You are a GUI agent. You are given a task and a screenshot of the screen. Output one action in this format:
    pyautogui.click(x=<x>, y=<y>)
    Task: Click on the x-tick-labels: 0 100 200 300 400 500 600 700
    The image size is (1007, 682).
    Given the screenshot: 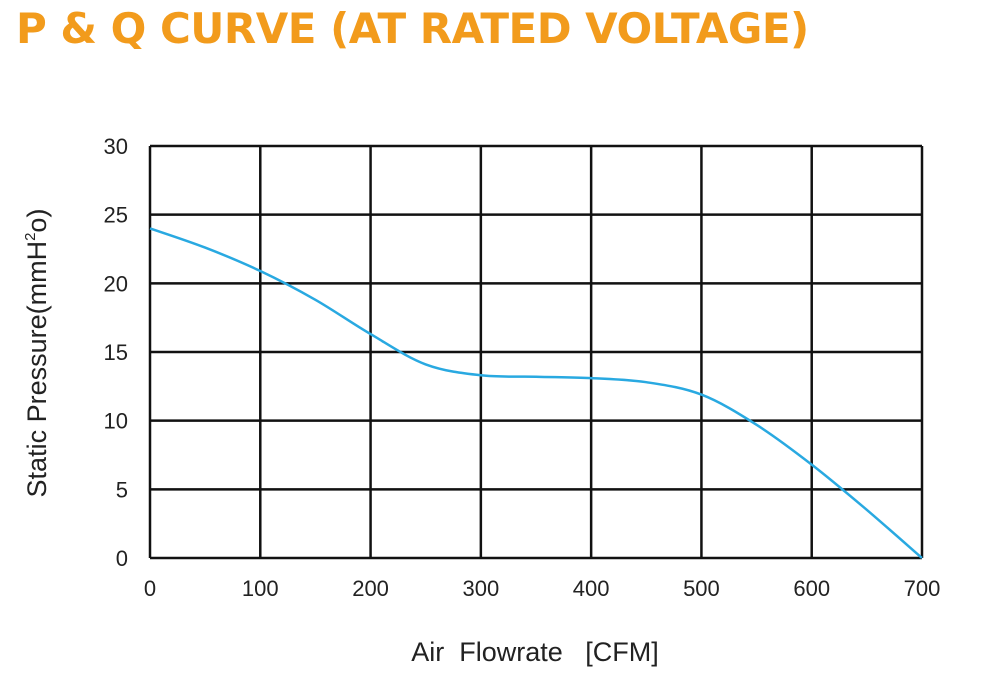 What is the action you would take?
    pyautogui.click(x=542, y=588)
    